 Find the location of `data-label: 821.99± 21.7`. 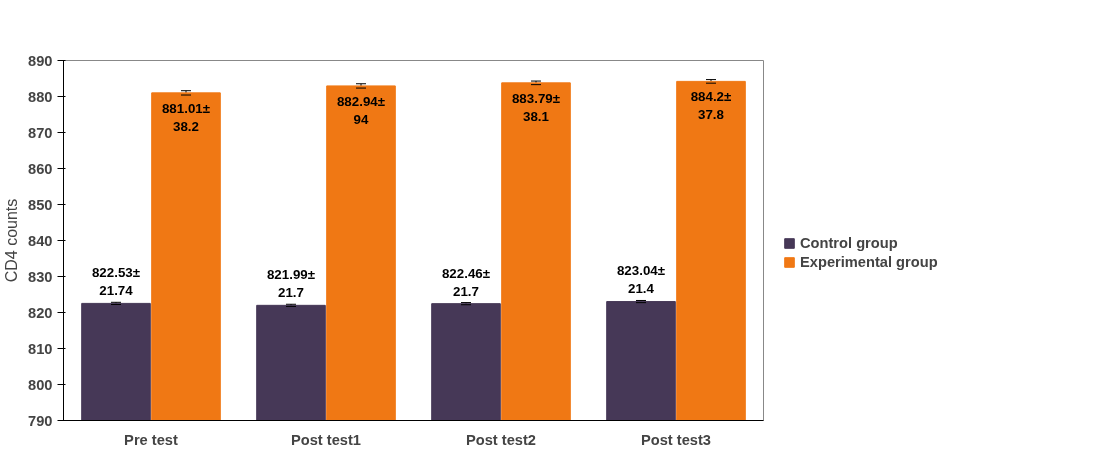

data-label: 821.99± 21.7 is located at coordinates (291, 284).